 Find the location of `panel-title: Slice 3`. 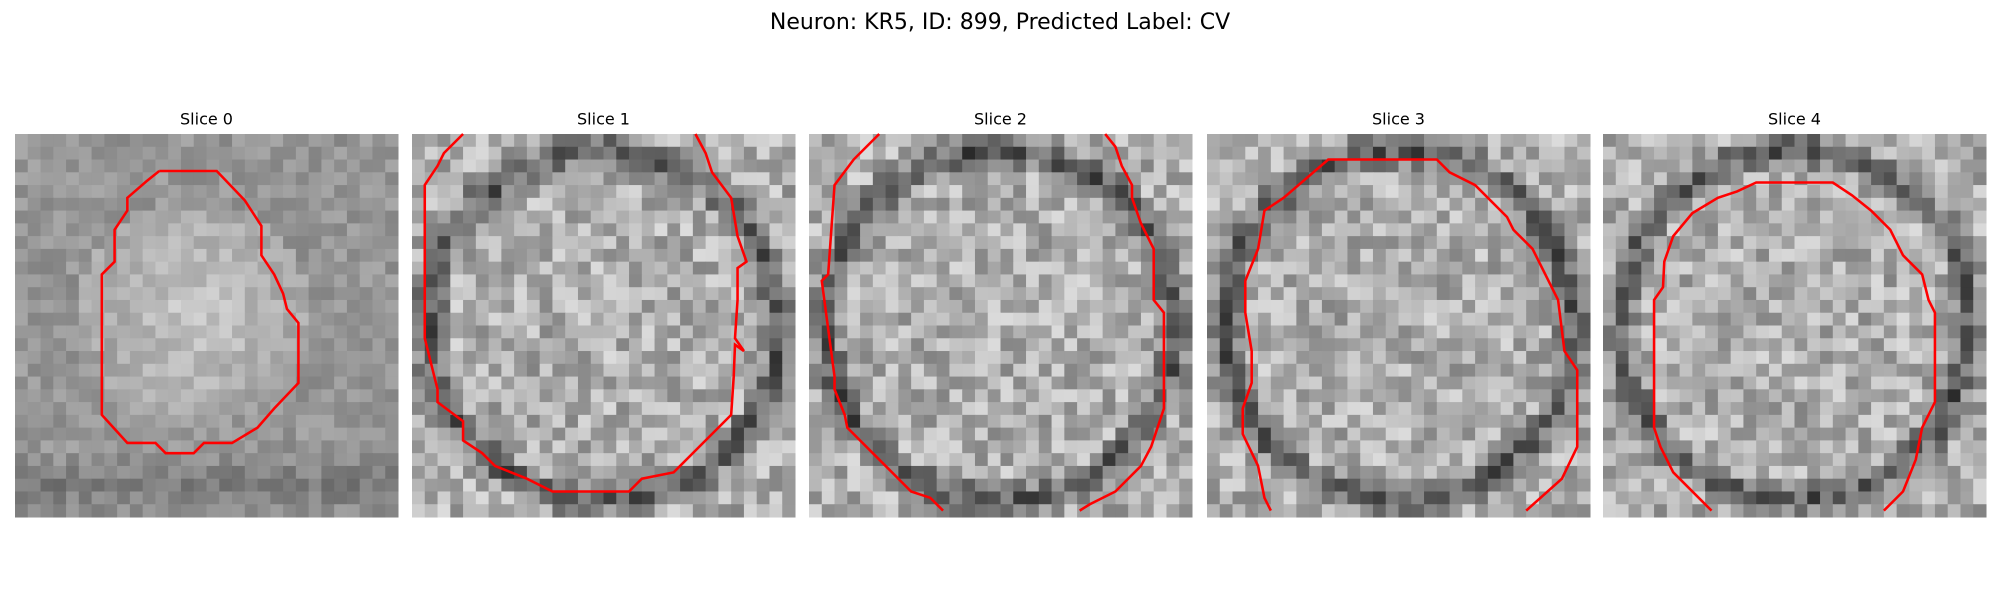

panel-title: Slice 3 is located at coordinates (1398, 119).